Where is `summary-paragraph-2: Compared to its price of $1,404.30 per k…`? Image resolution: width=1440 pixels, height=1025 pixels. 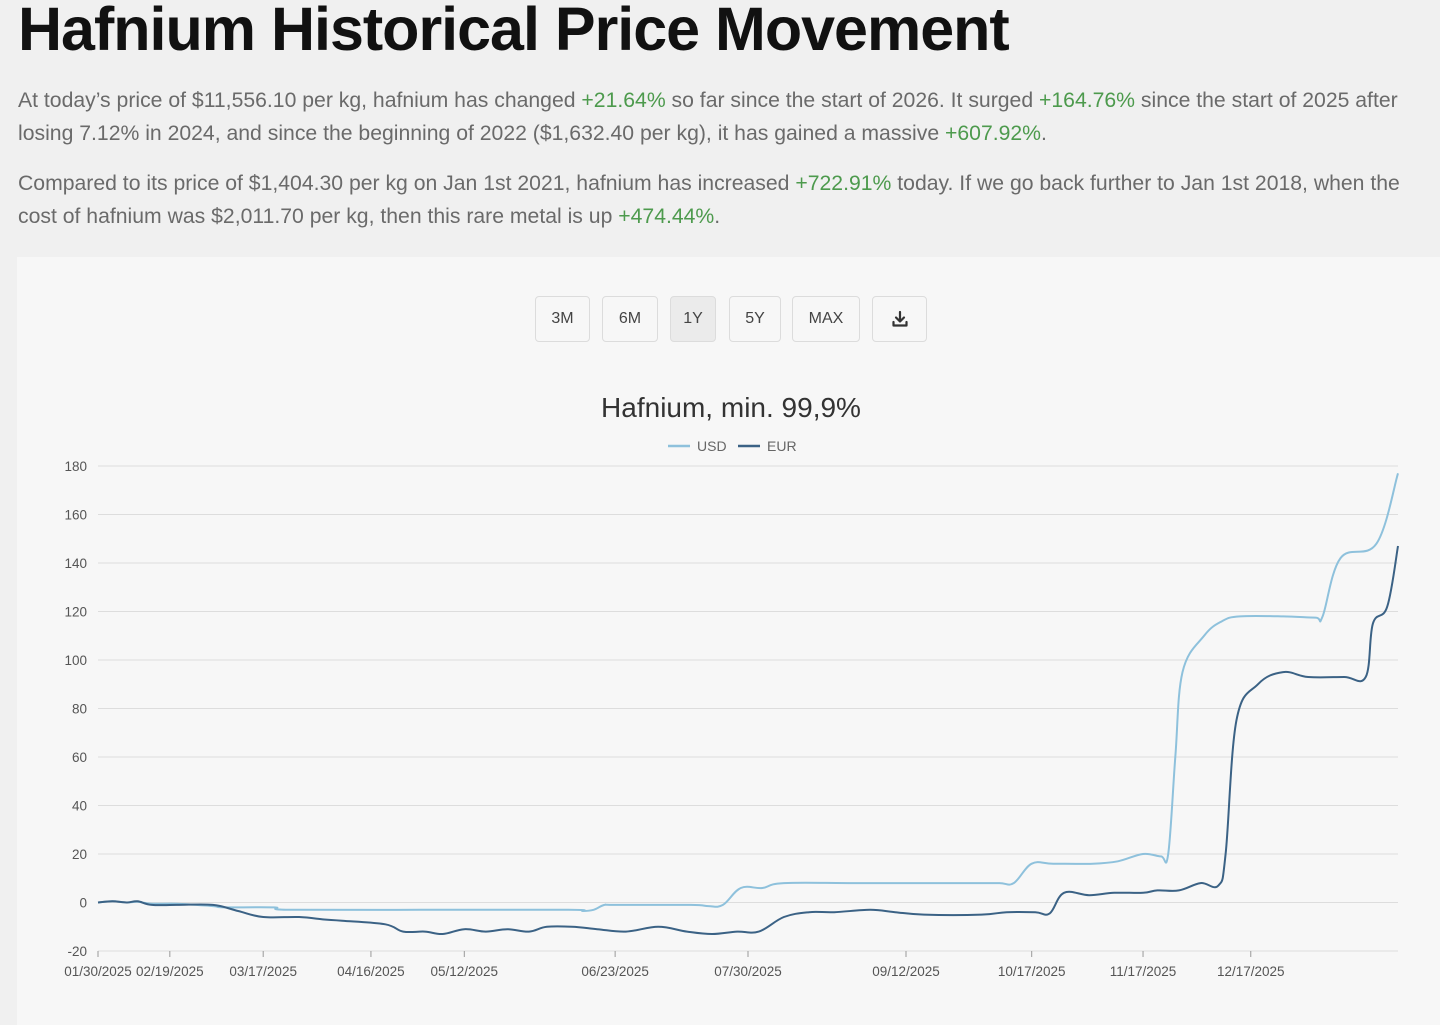
summary-paragraph-2: Compared to its price of $1,404.30 per k… is located at coordinates (726, 200).